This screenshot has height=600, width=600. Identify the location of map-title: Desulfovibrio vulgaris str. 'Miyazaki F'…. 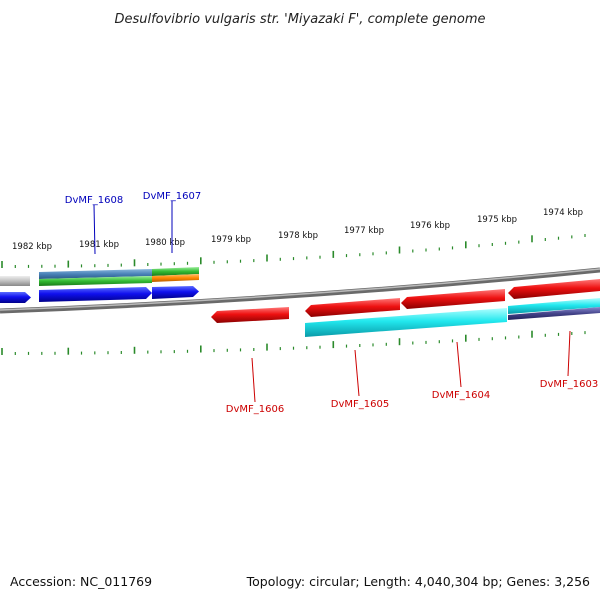
(299, 19).